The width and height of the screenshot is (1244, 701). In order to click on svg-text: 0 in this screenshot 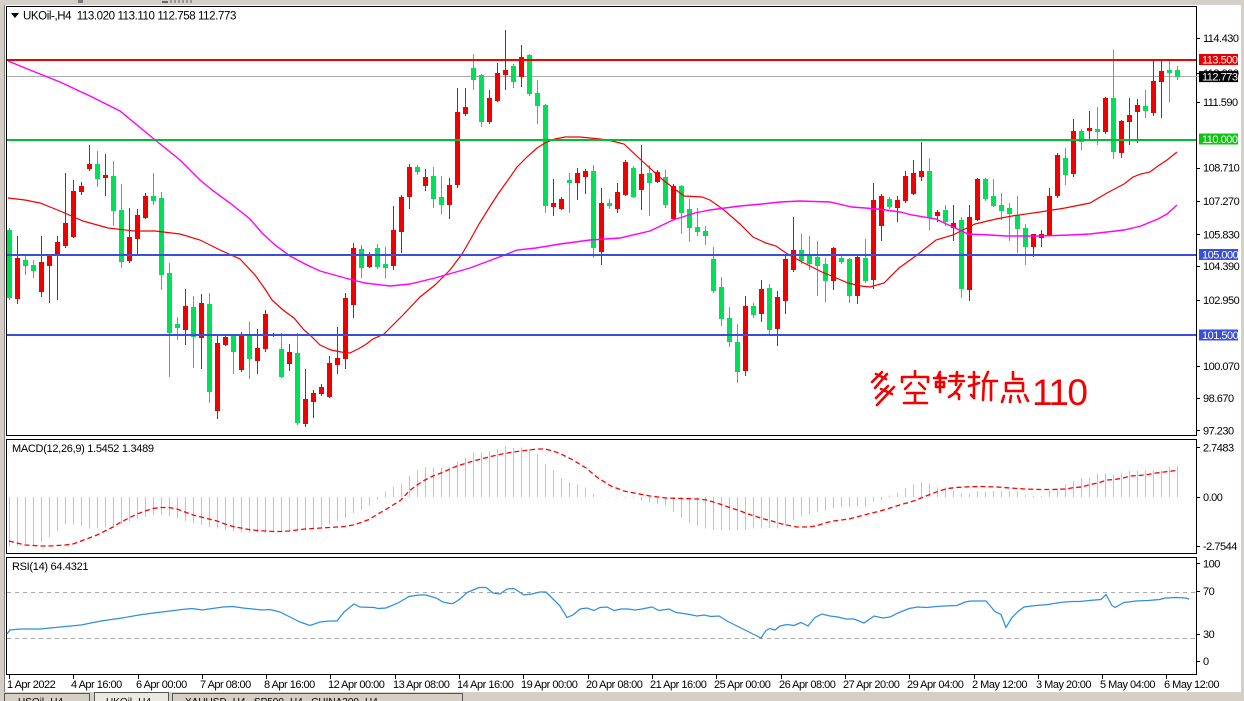, I will do `click(1206, 662)`.